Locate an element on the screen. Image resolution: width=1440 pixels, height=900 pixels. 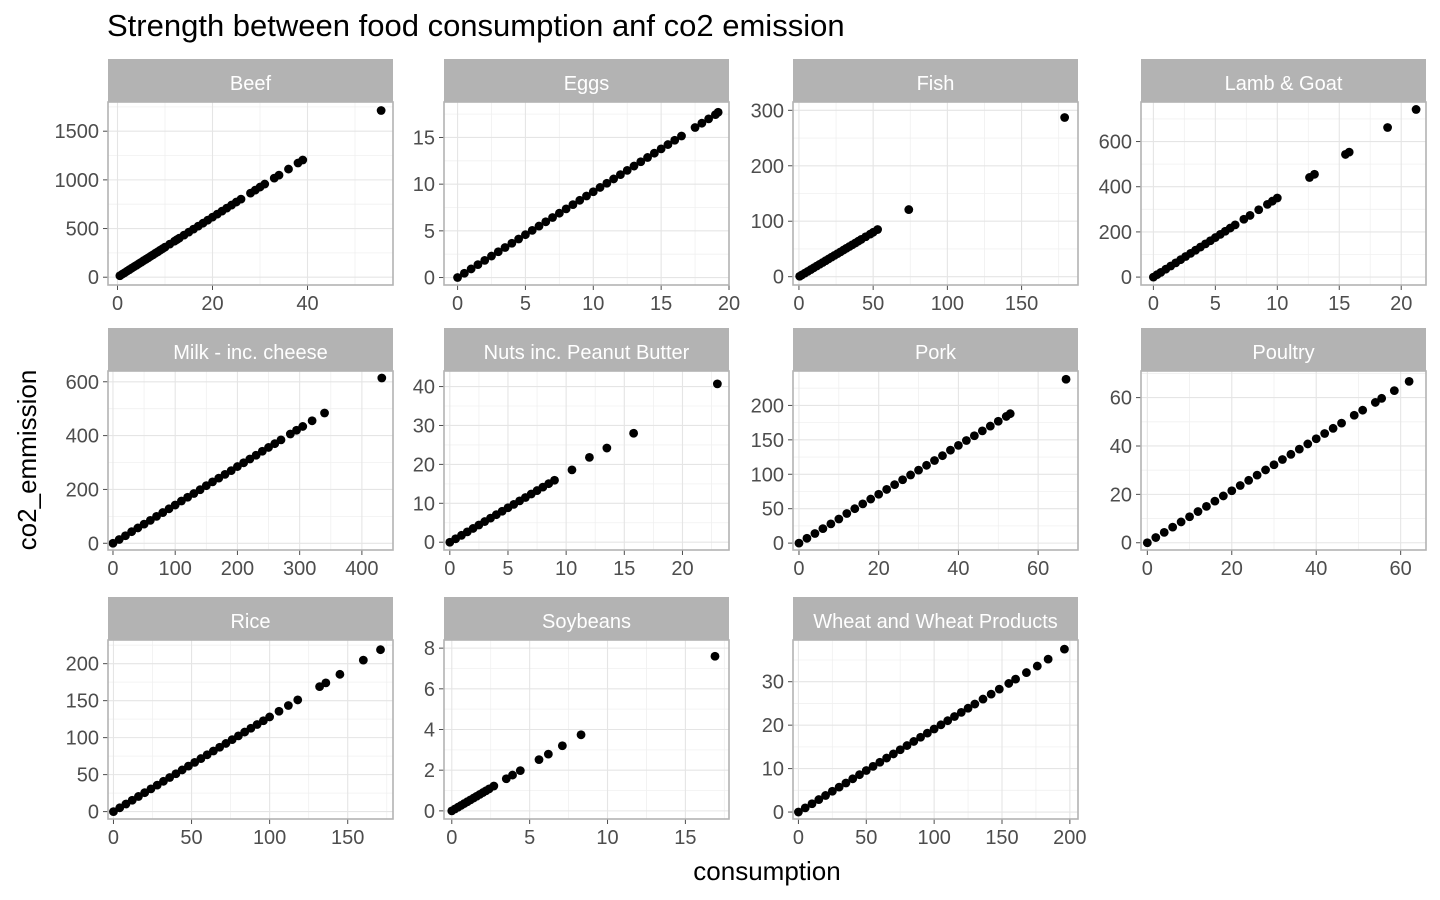
x-axis-title: consumption is located at coordinates (766, 871).